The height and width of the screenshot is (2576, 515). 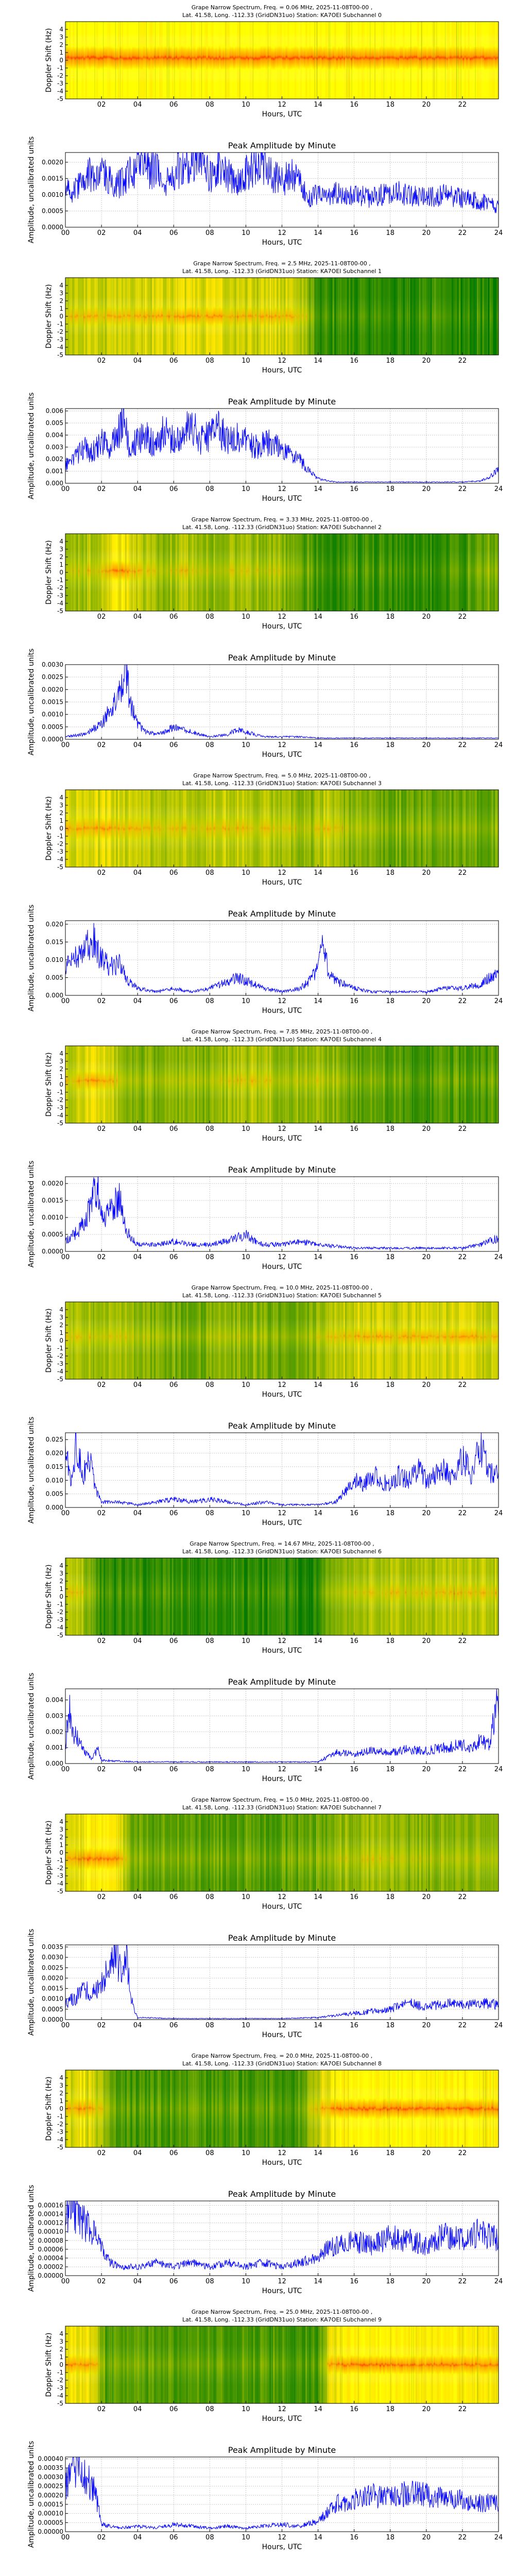 I want to click on y-tick-label: 4, so click(x=61, y=1053).